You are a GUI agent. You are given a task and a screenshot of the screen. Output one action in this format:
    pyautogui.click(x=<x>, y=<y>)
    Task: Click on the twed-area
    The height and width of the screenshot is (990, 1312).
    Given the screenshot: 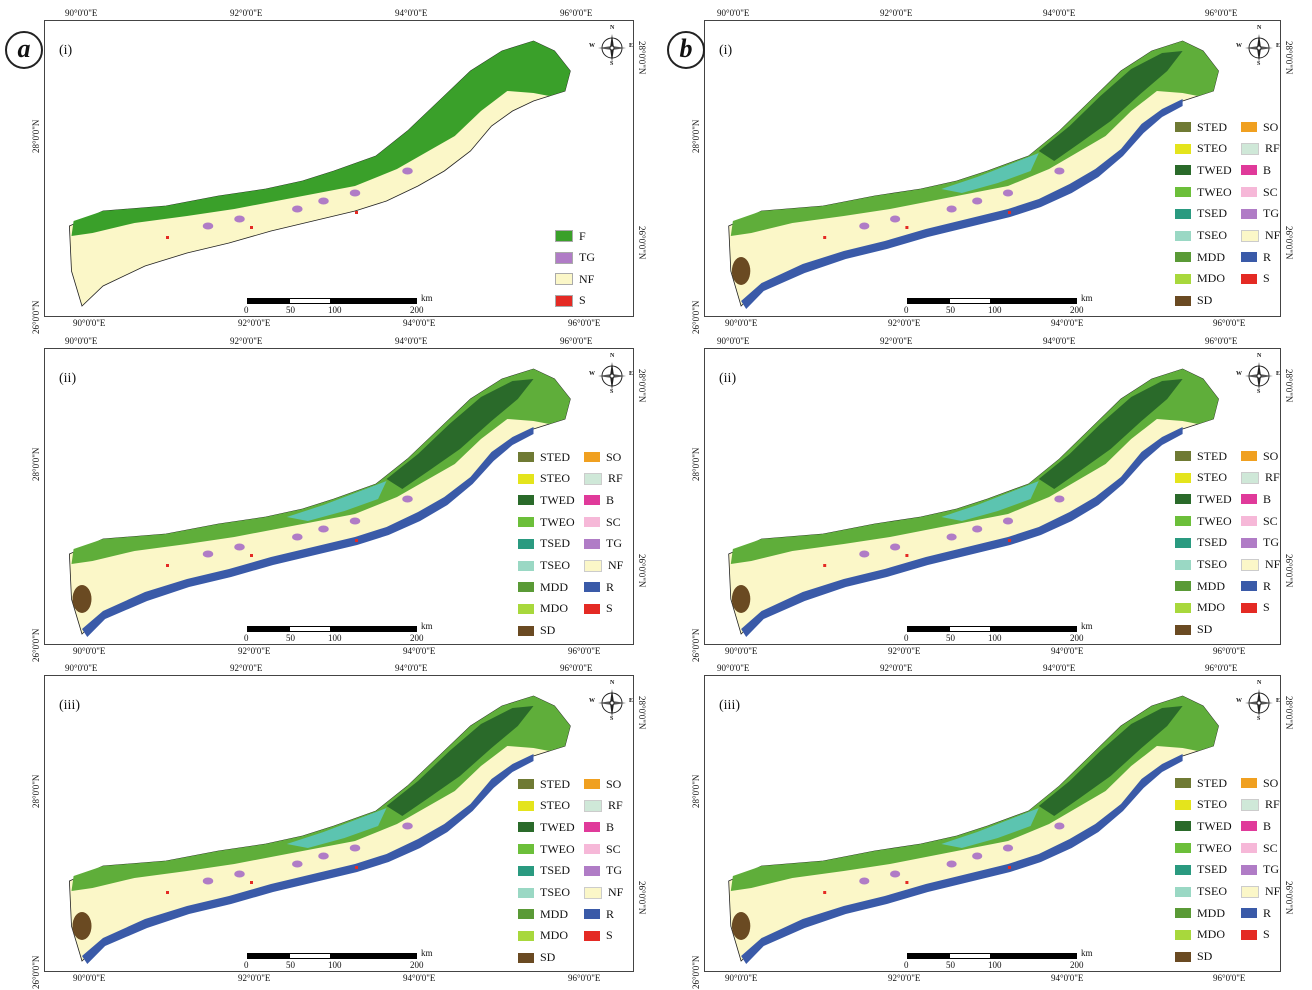 What is the action you would take?
    pyautogui.click(x=1110, y=106)
    